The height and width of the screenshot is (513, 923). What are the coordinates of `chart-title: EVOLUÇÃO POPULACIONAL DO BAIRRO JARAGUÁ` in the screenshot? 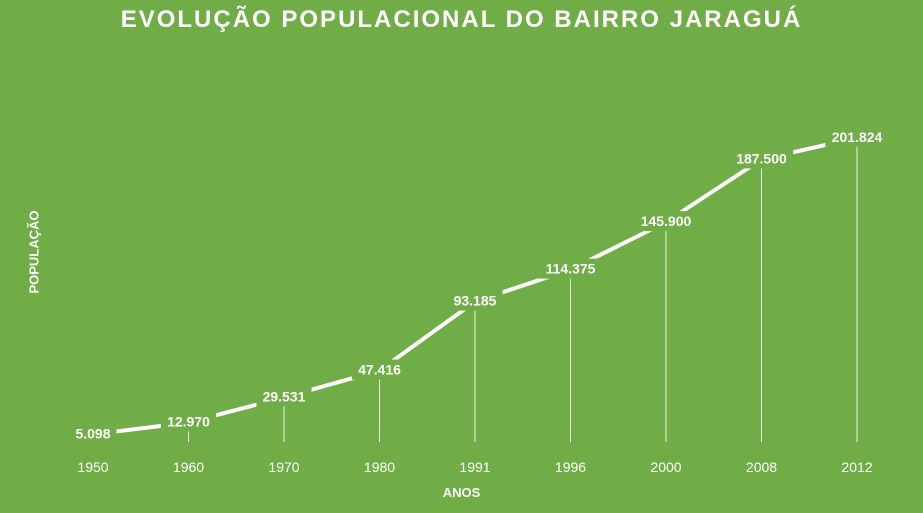 It's located at (461, 19).